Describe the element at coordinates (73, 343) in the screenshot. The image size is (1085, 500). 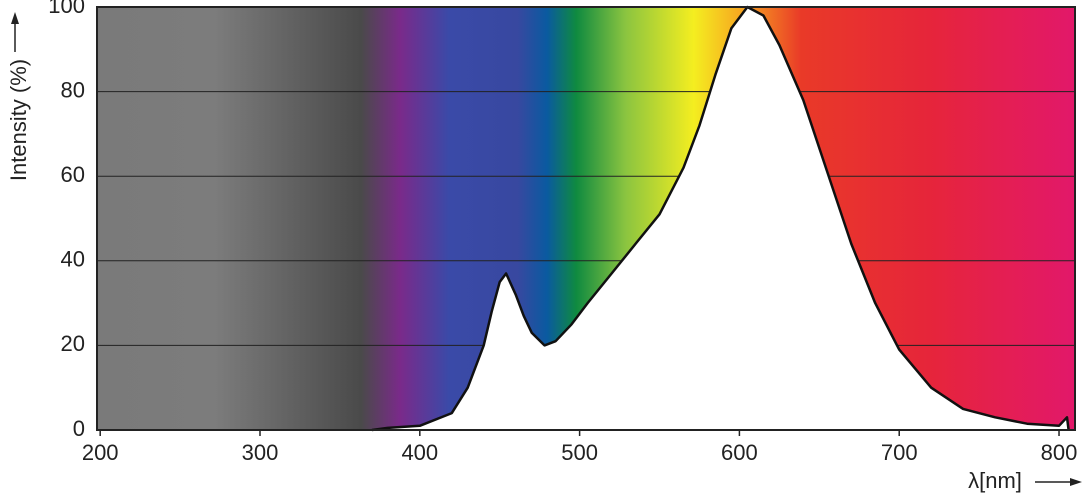
I see `y-tick-label: 20` at that location.